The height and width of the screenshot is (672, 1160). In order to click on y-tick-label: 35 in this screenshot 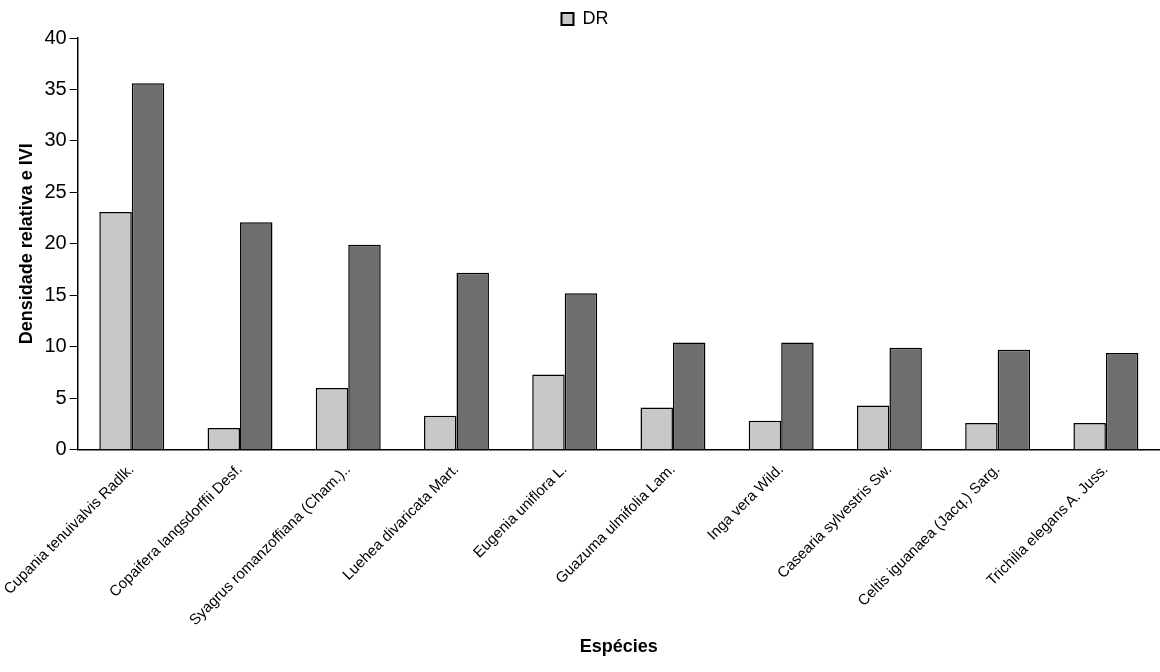, I will do `click(55, 87)`.